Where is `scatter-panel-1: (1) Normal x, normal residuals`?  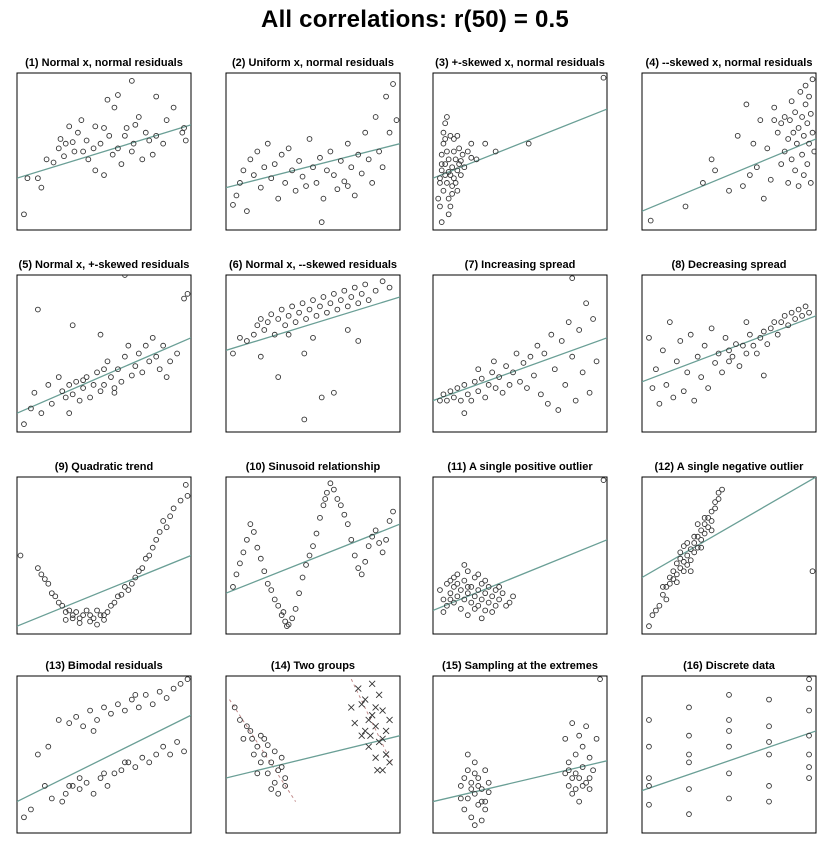
scatter-panel-1: (1) Normal x, normal residuals is located at coordinates (104, 144).